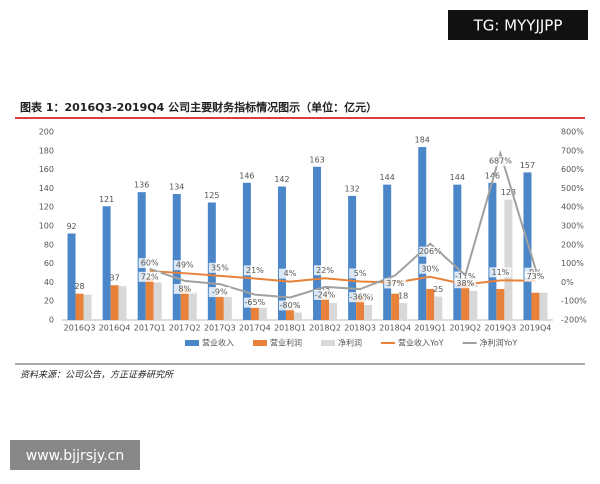 The image size is (600, 484). I want to click on bar-label: 18, so click(403, 296).